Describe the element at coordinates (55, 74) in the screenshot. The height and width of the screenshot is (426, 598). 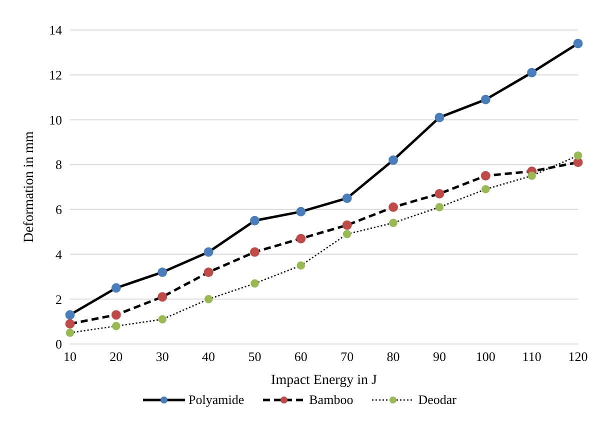
I see `y-tick-label: 12` at that location.